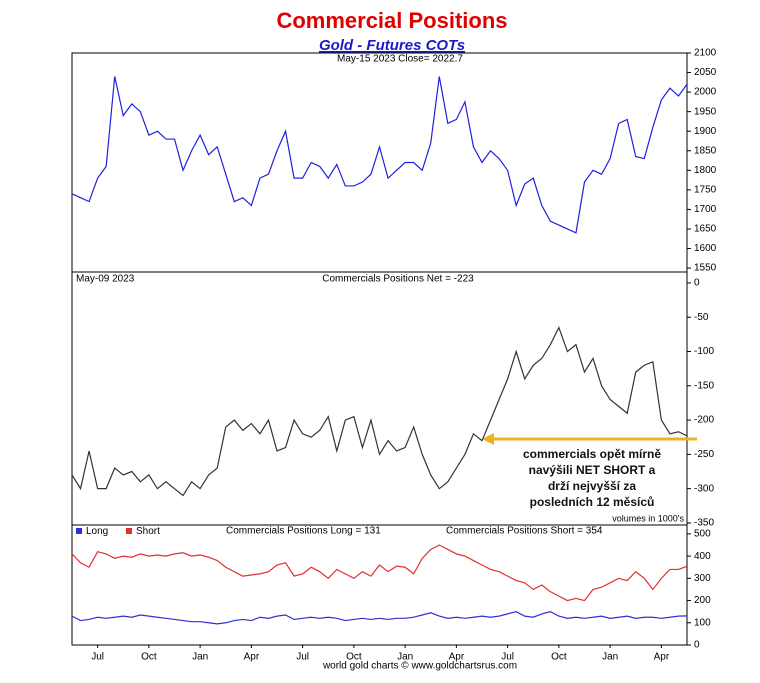 This screenshot has width=760, height=683. Describe the element at coordinates (97, 531) in the screenshot. I see `legend-label: Long` at that location.